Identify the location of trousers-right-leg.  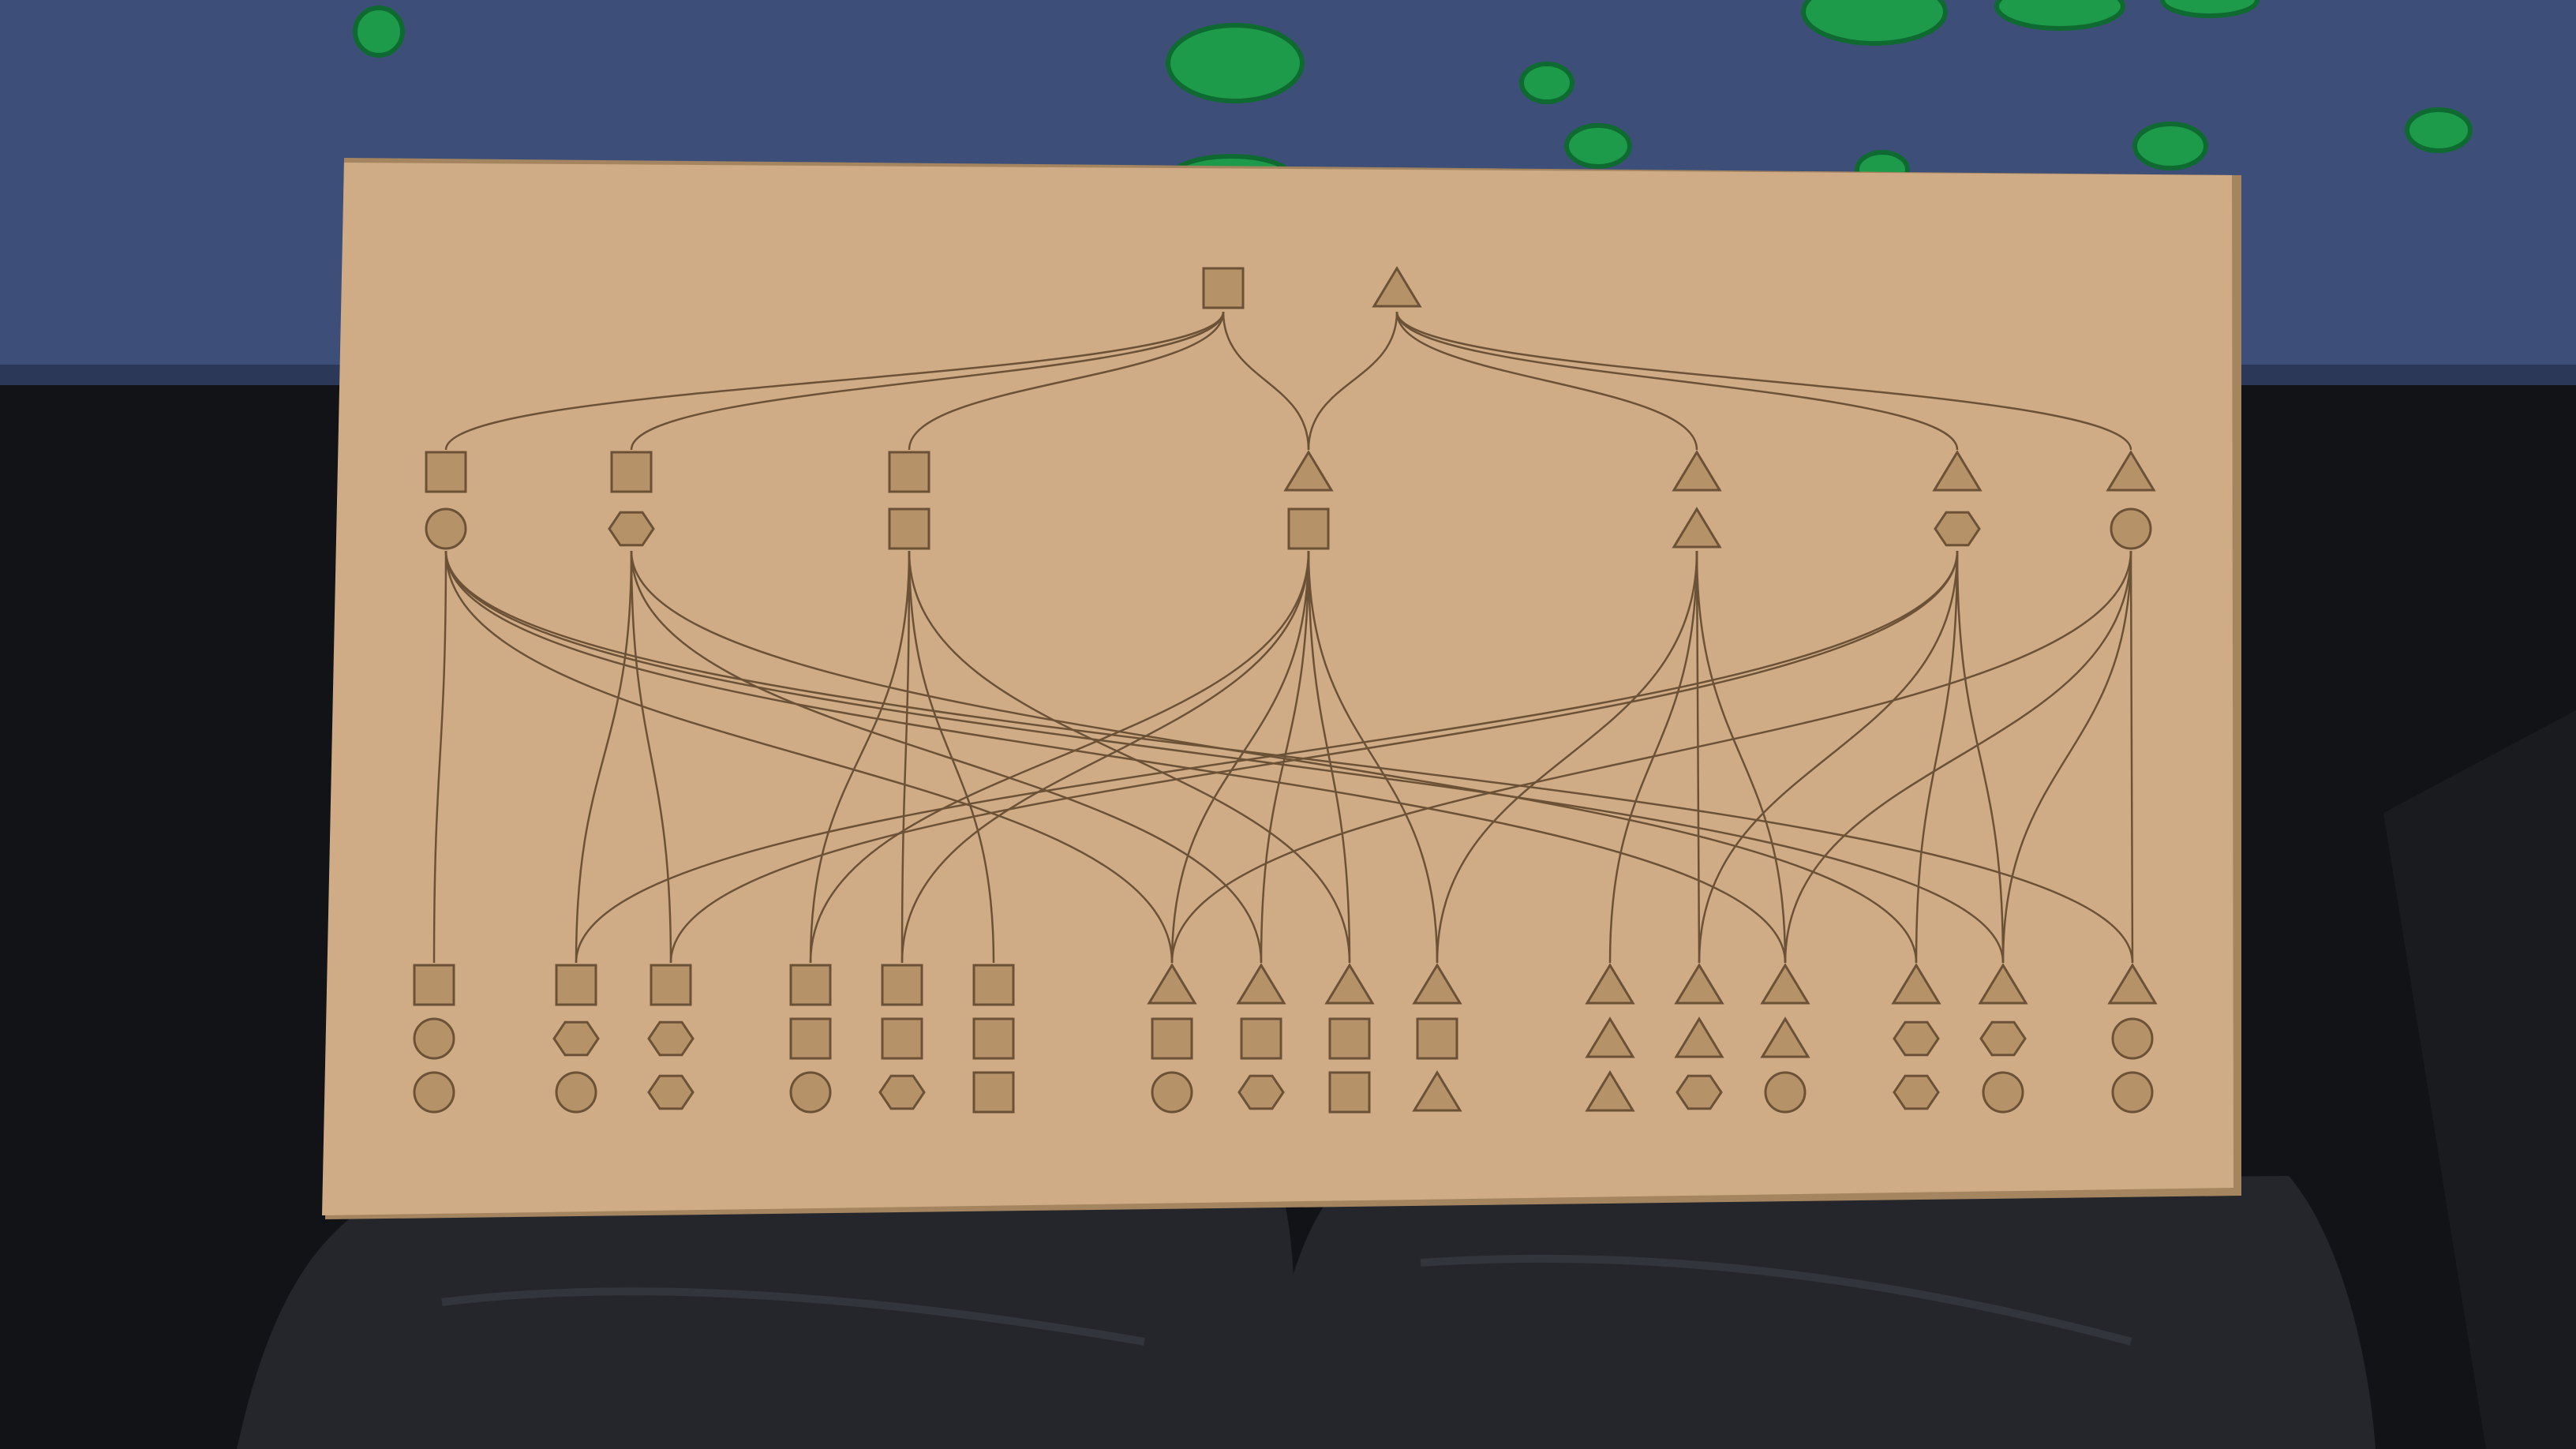
(1819, 1312).